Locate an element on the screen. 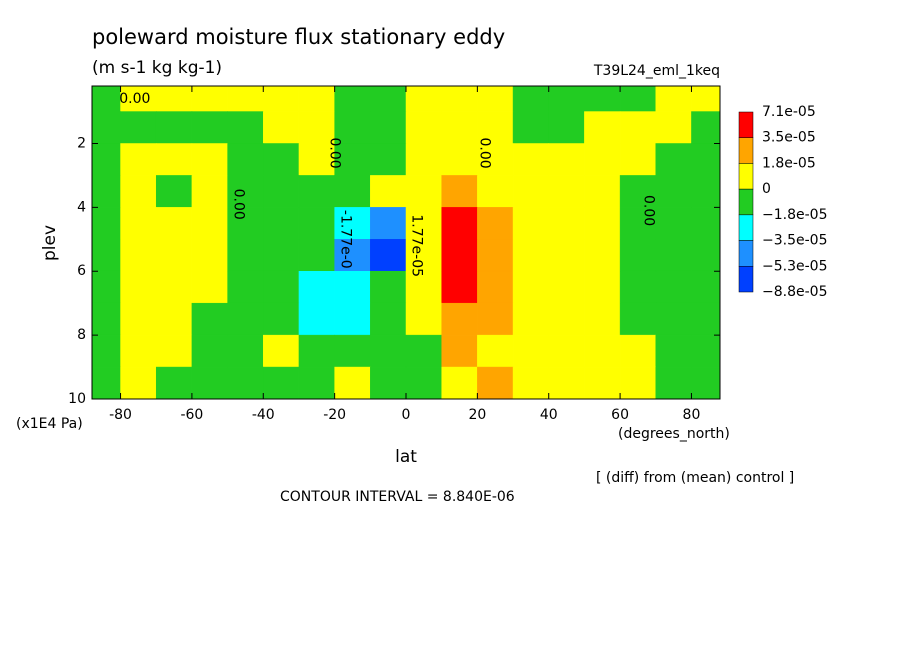 This screenshot has height=654, width=904. colorbar-label: −8.8e-05 is located at coordinates (794, 292).